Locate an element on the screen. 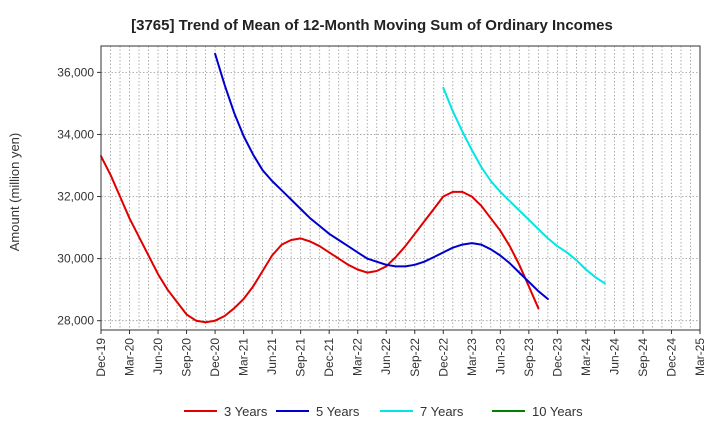 This screenshot has height=440, width=720. y-axis: 28,000 30,000 32,000 34,000 36,000 is located at coordinates (79, 196).